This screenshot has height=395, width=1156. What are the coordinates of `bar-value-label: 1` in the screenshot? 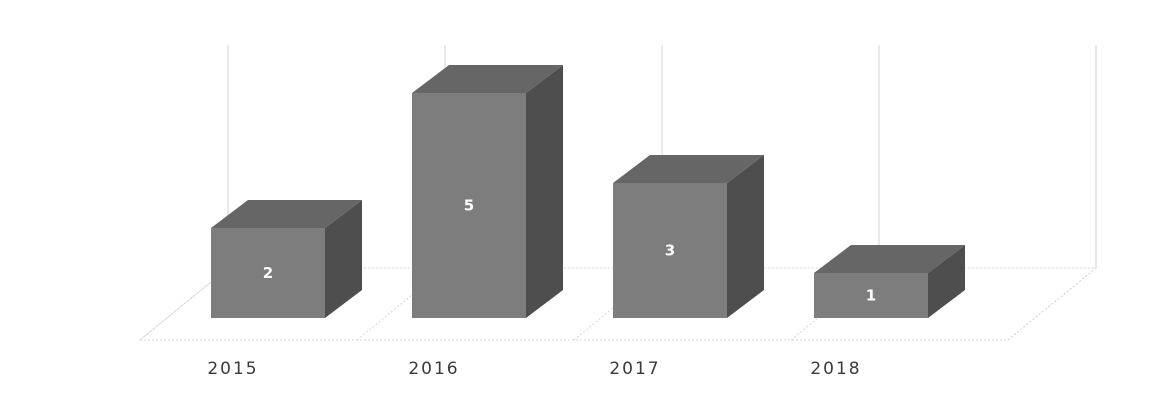 It's located at (871, 296).